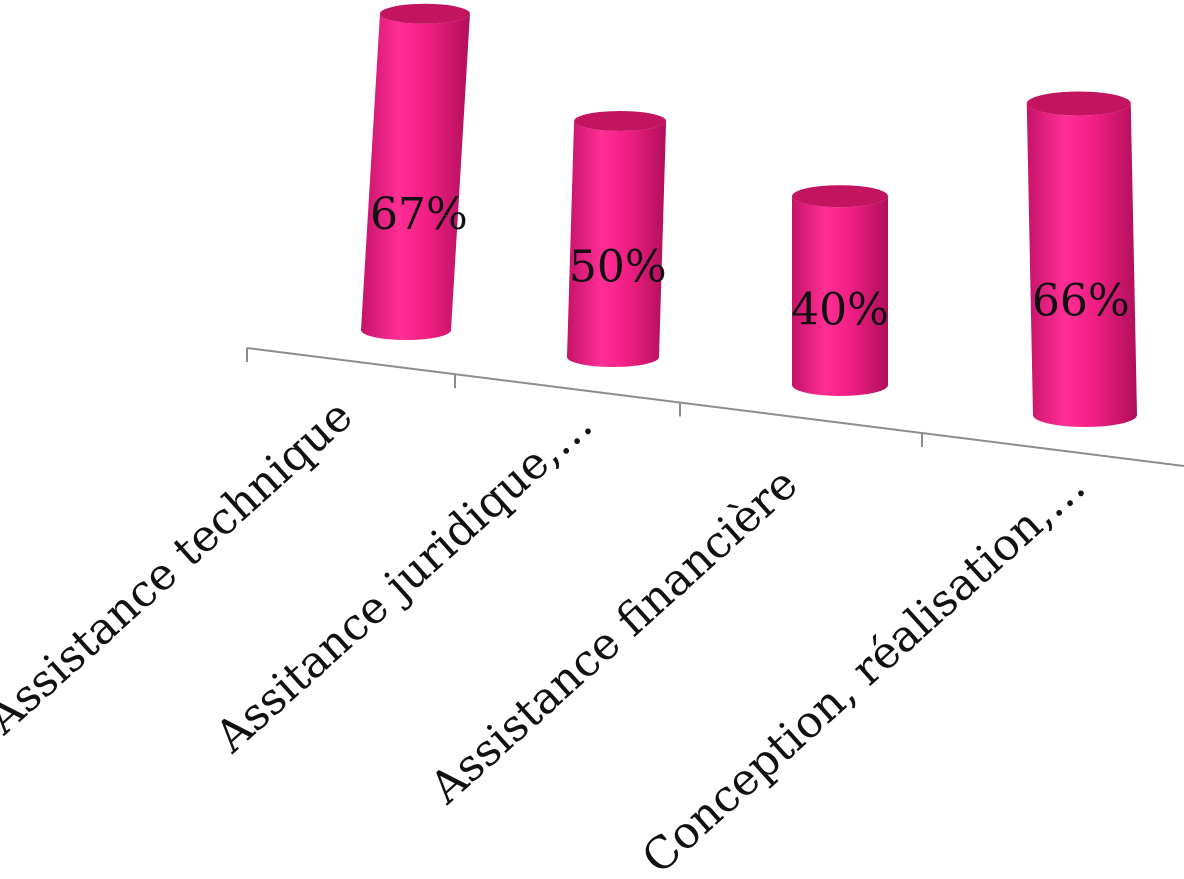 The height and width of the screenshot is (879, 1184). What do you see at coordinates (840, 310) in the screenshot?
I see `data-label: 40%` at bounding box center [840, 310].